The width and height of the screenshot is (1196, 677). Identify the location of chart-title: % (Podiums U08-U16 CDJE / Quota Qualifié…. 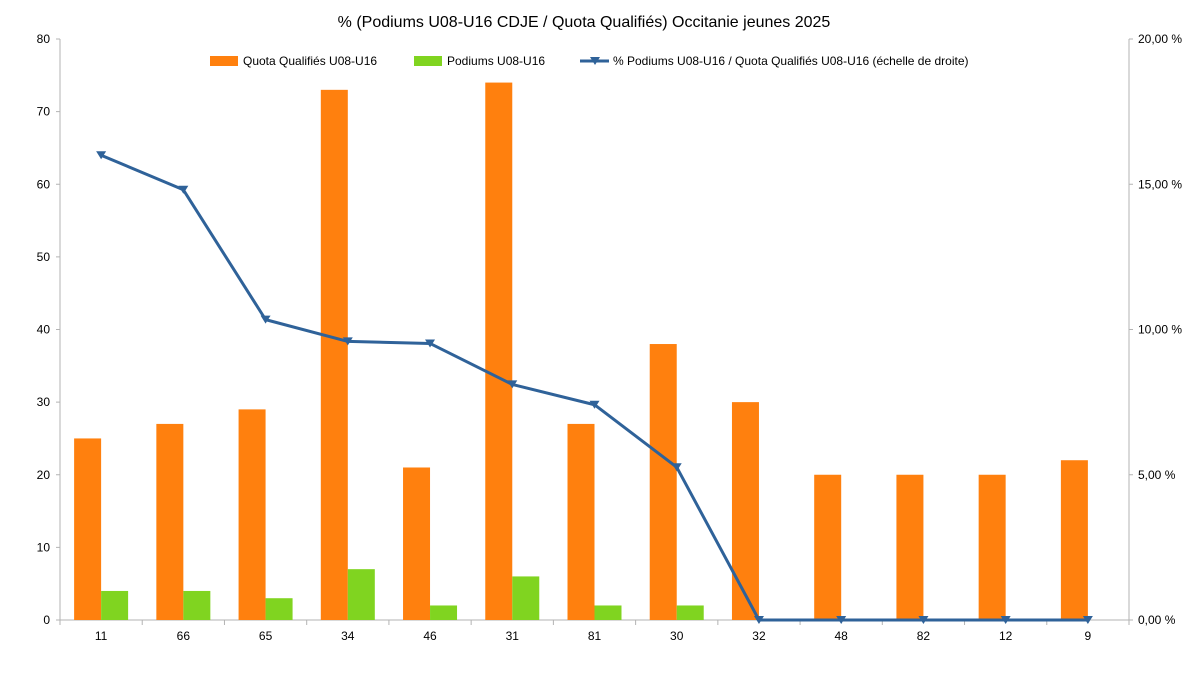
(584, 22).